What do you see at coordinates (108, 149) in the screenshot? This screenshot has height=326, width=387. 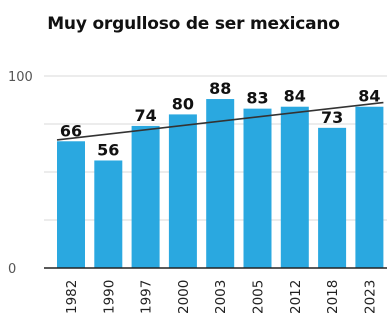 I see `value-label-1990: 56` at bounding box center [108, 149].